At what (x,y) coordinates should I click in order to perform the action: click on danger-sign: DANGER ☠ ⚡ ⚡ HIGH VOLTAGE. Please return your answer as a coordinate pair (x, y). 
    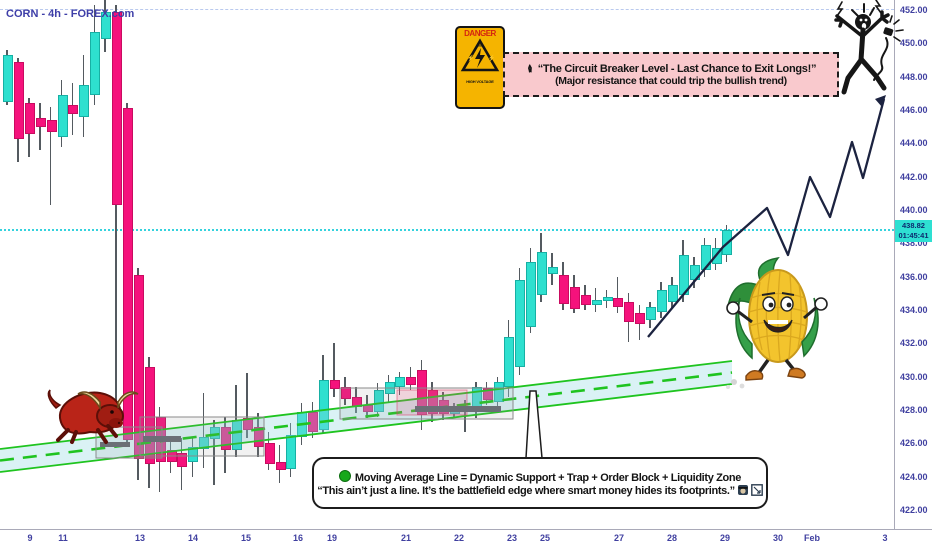
    Looking at the image, I should click on (480, 67).